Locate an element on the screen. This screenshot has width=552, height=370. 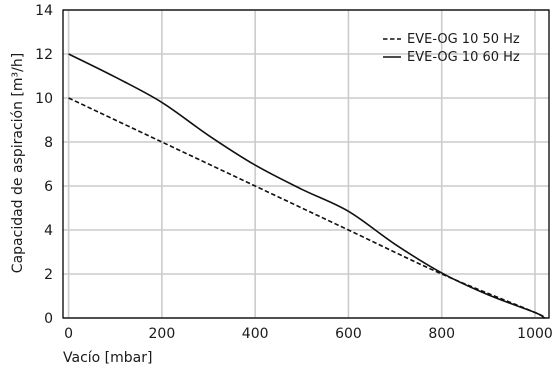
y-tick-label: 14 is located at coordinates (44, 11).